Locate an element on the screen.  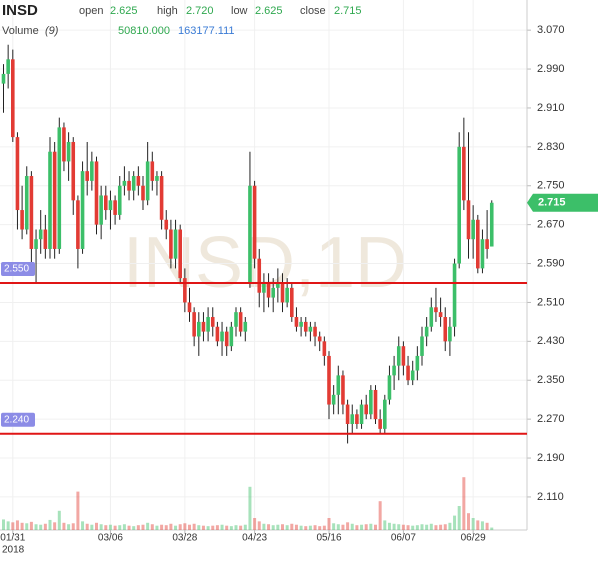
y-tick-label: 2.590 is located at coordinates (551, 263).